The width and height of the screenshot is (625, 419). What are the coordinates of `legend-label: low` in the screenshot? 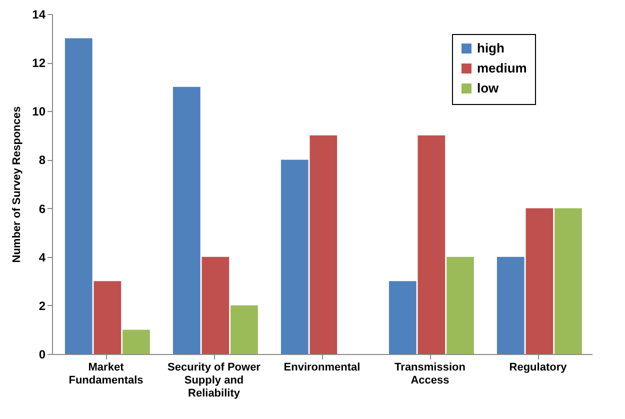 It's located at (488, 88).